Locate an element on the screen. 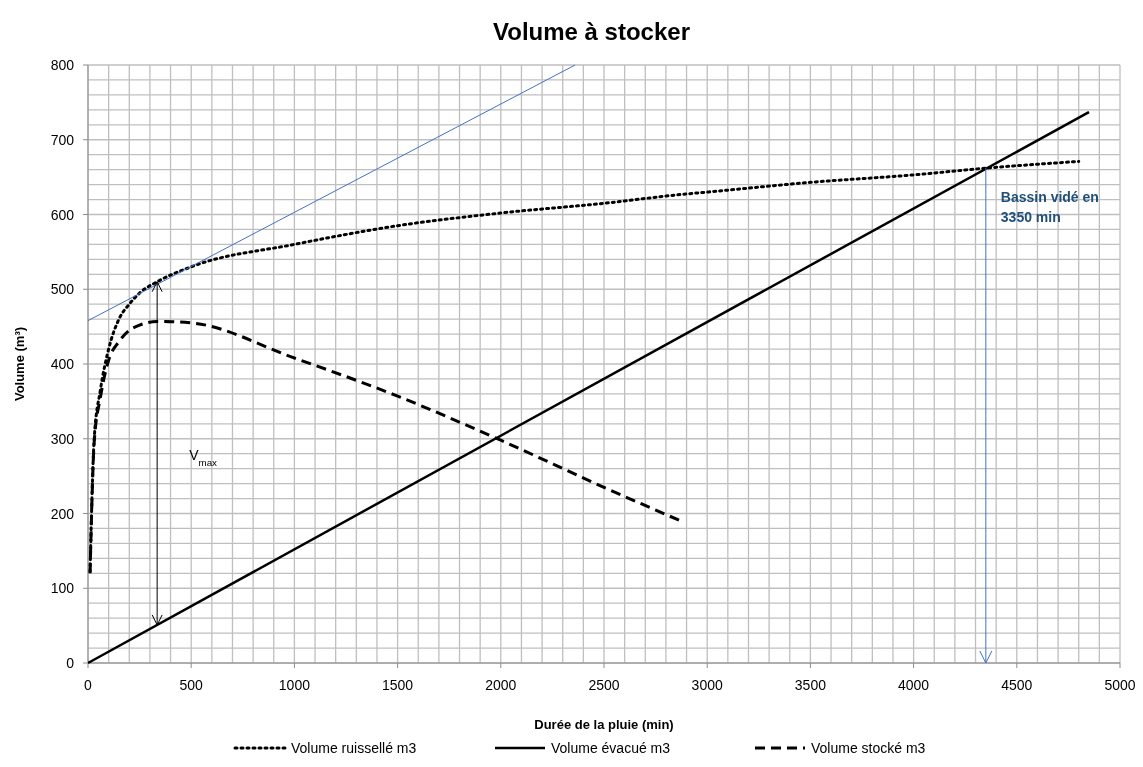 This screenshot has height=767, width=1143. y-tick-label: 0 is located at coordinates (70, 663).